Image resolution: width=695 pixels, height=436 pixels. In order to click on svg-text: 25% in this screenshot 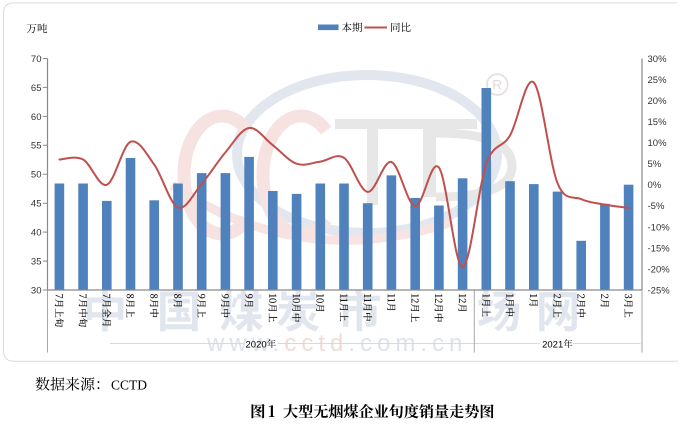, I will do `click(658, 80)`.